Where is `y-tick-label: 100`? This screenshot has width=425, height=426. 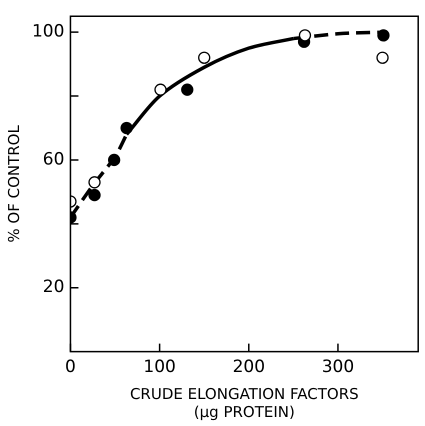 y-tick-label: 100 is located at coordinates (48, 32).